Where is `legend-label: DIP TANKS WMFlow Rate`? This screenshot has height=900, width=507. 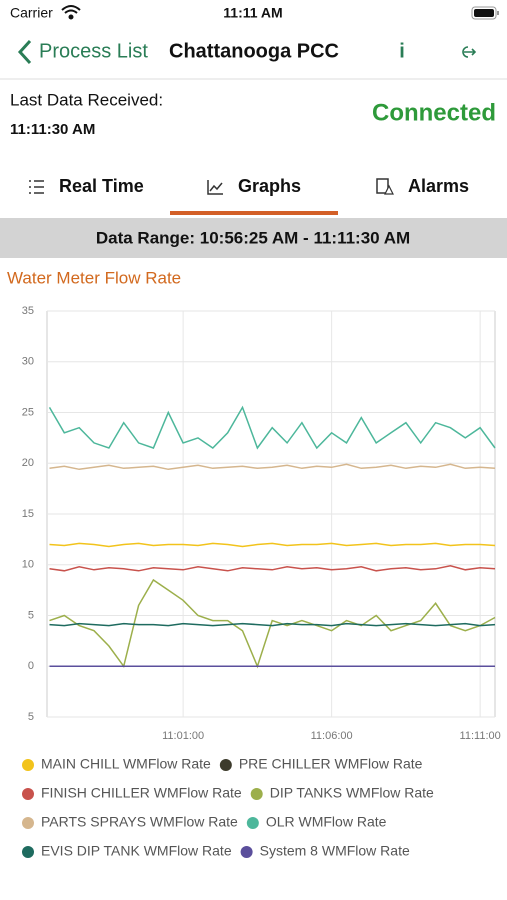 legend-label: DIP TANKS WMFlow Rate is located at coordinates (352, 793).